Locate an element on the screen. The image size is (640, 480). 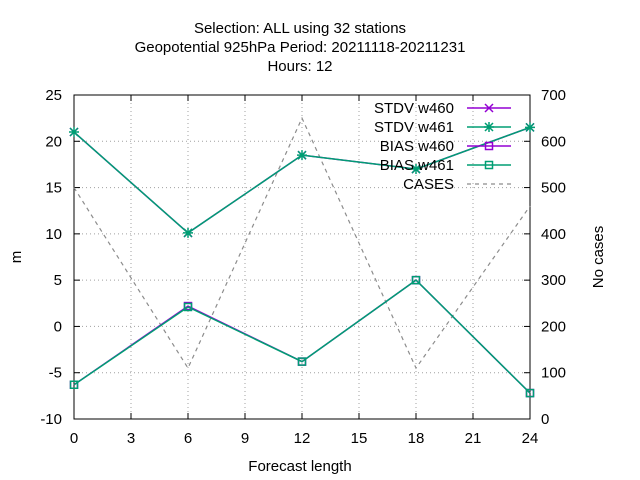
x-tick-label: 21 is located at coordinates (473, 438).